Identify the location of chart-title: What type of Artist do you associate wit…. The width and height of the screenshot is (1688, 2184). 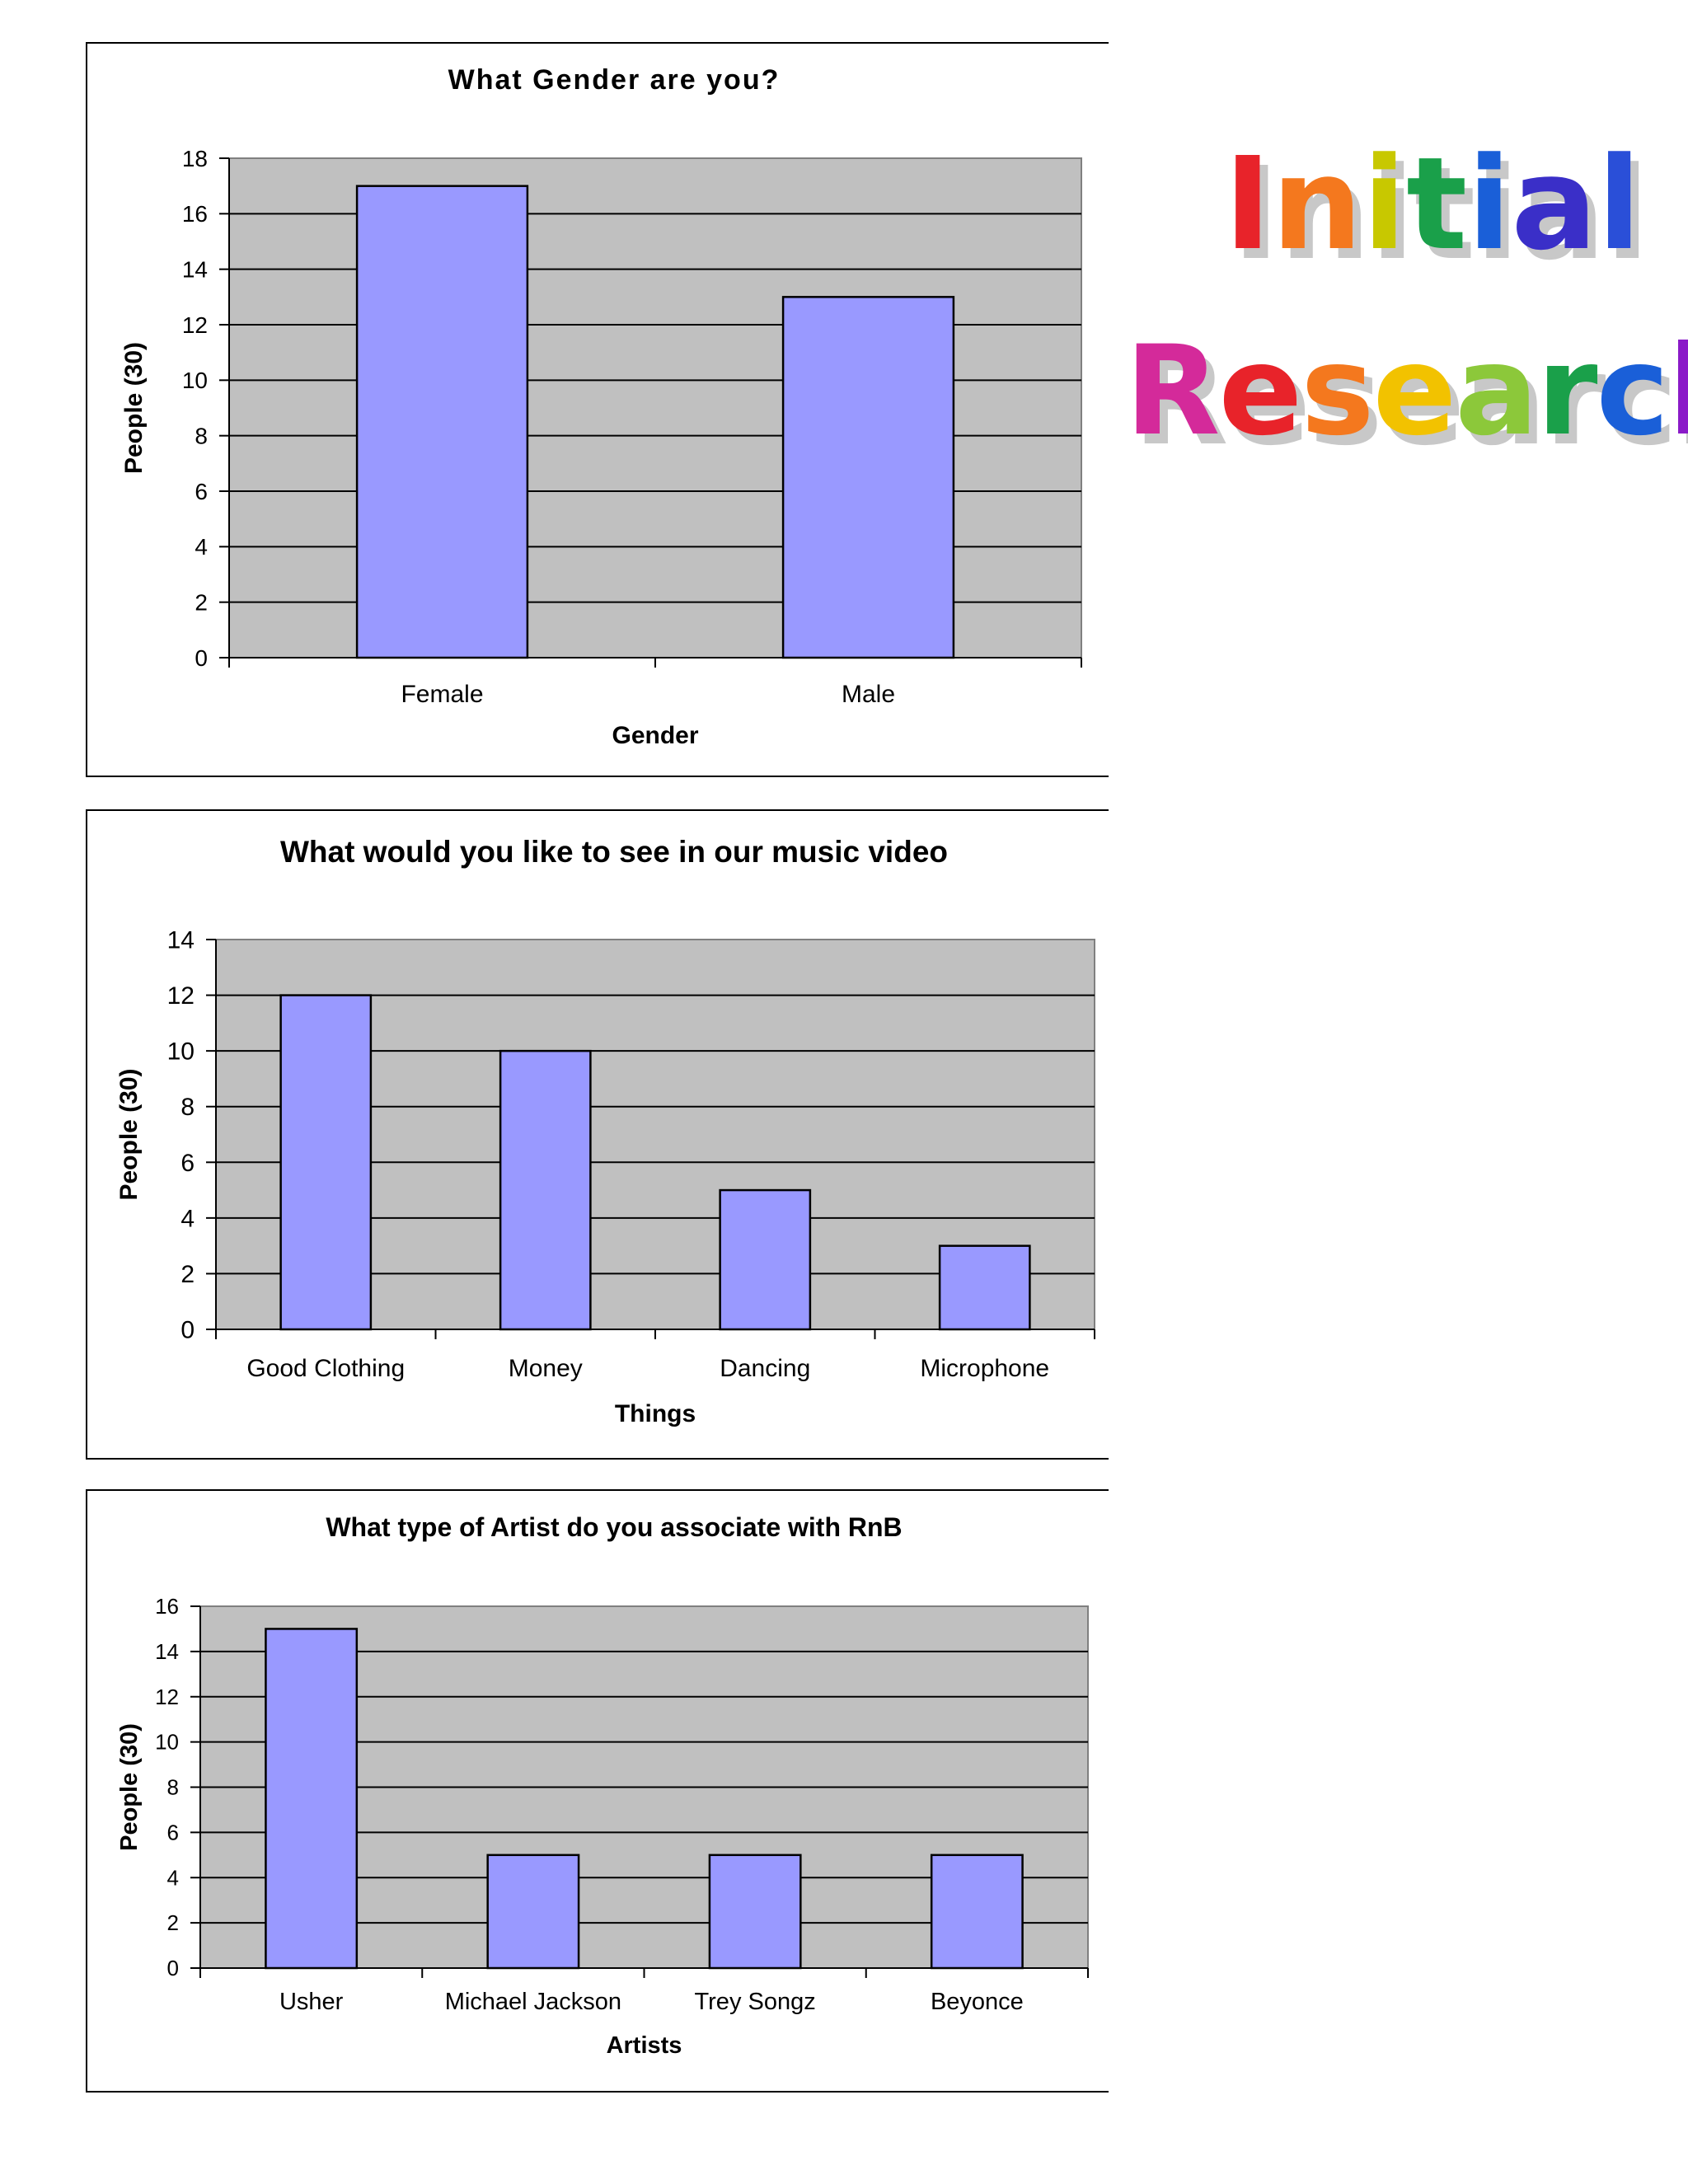
(614, 1527).